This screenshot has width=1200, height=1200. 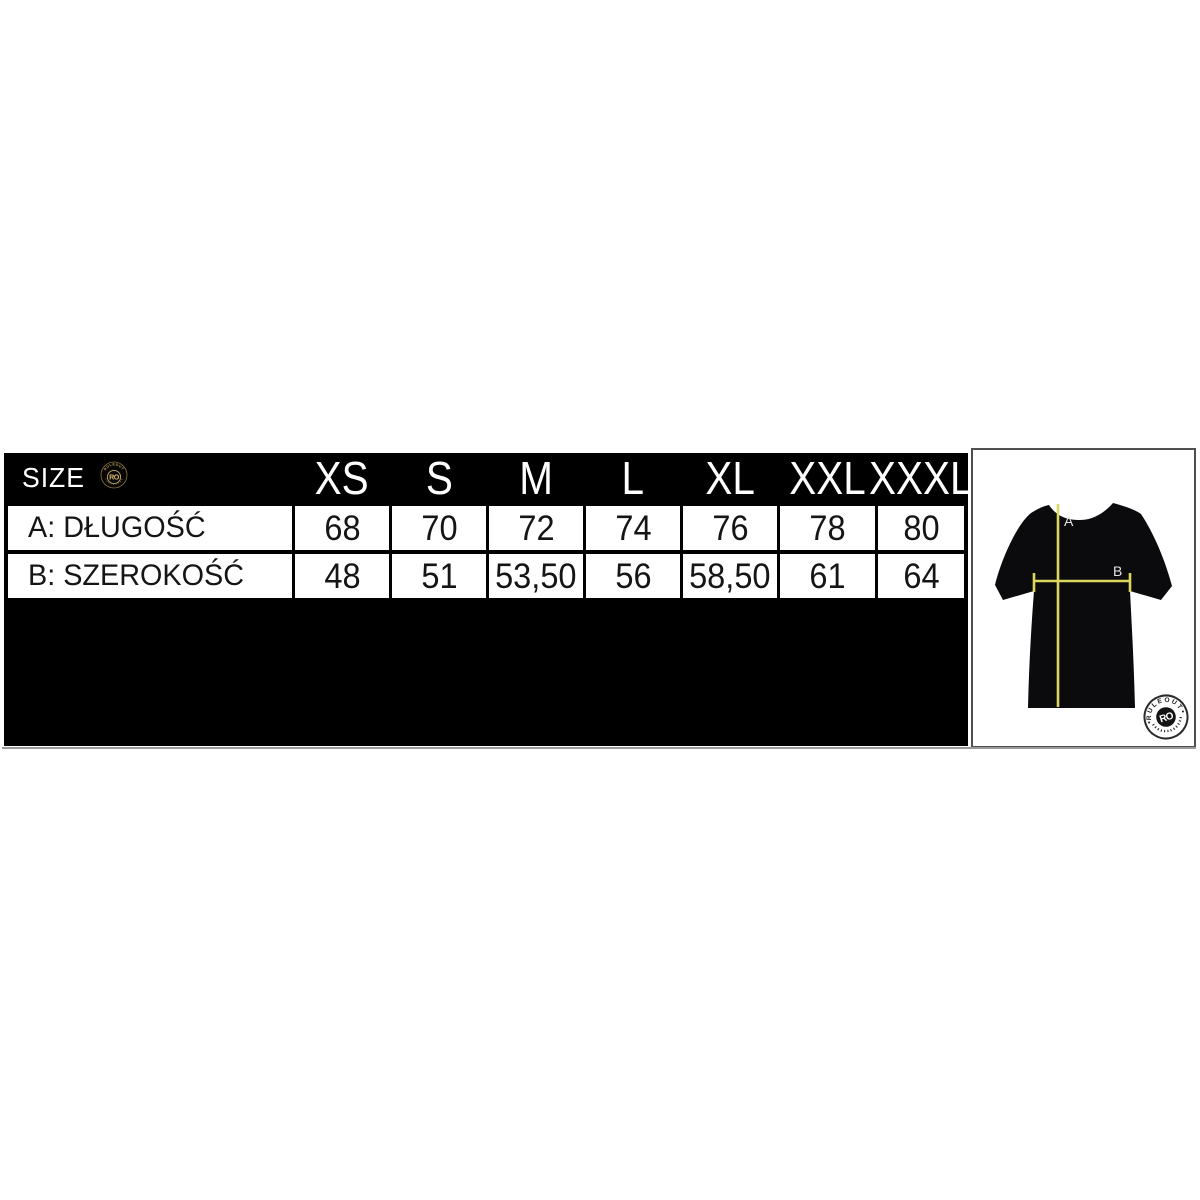 I want to click on bottom-divider, so click(x=599, y=748).